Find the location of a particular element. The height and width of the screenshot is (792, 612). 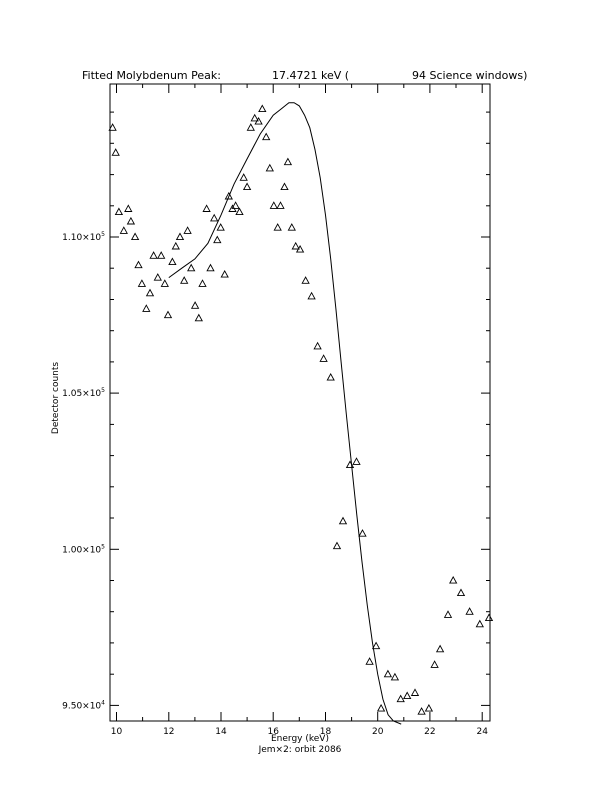

x-tick-label: 16 is located at coordinates (273, 732).